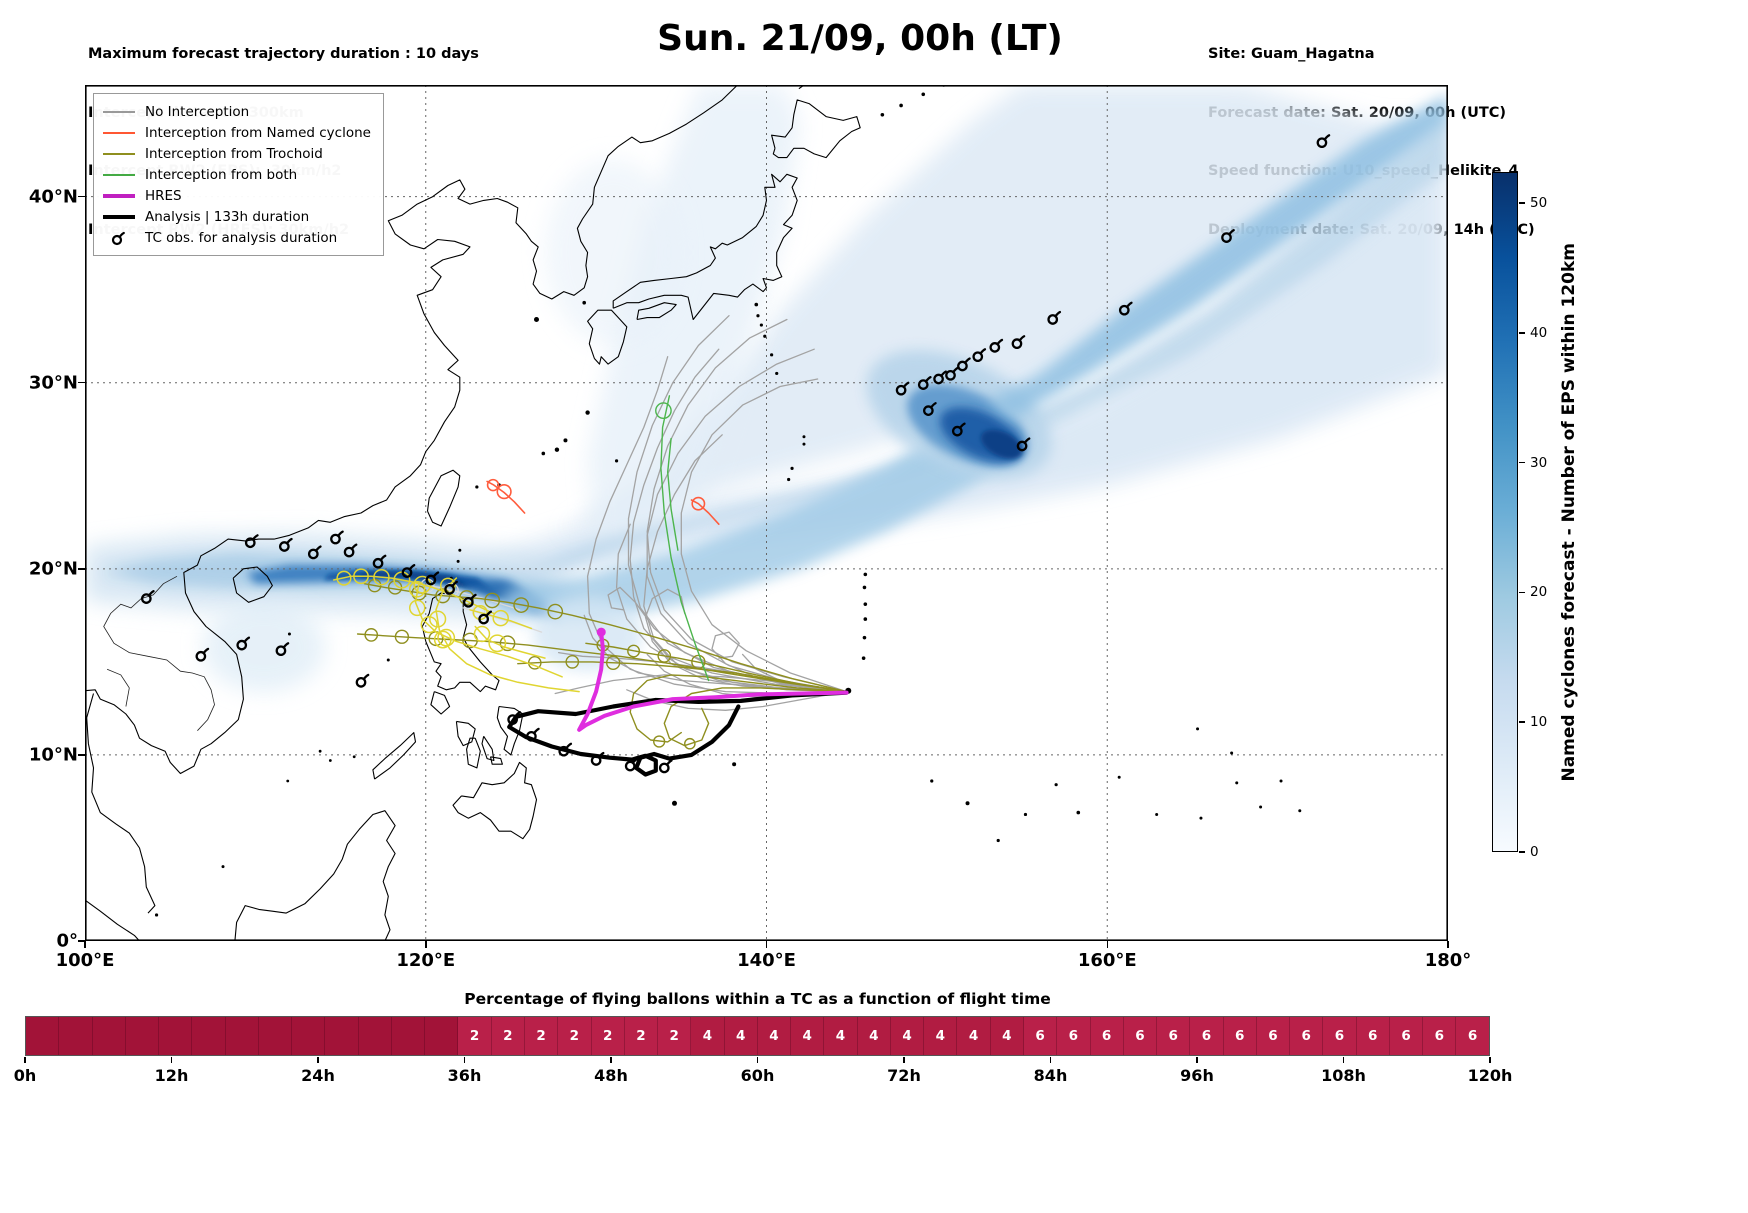 The image size is (1748, 1213). I want to click on legend-label: TC obs. for analysis duration, so click(241, 237).